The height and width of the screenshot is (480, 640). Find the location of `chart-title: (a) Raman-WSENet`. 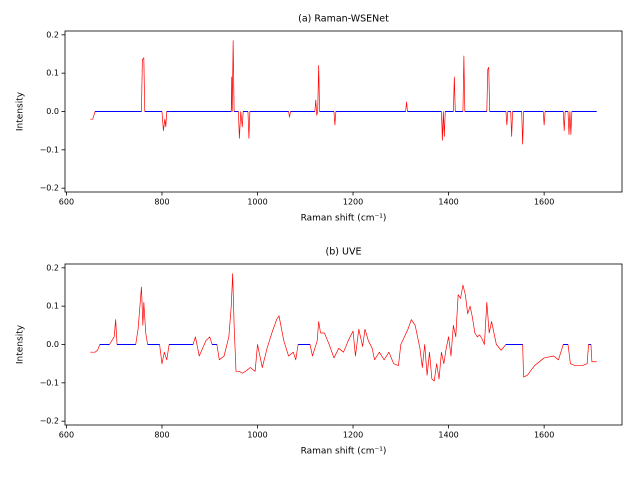

chart-title: (a) Raman-WSENet is located at coordinates (343, 19).